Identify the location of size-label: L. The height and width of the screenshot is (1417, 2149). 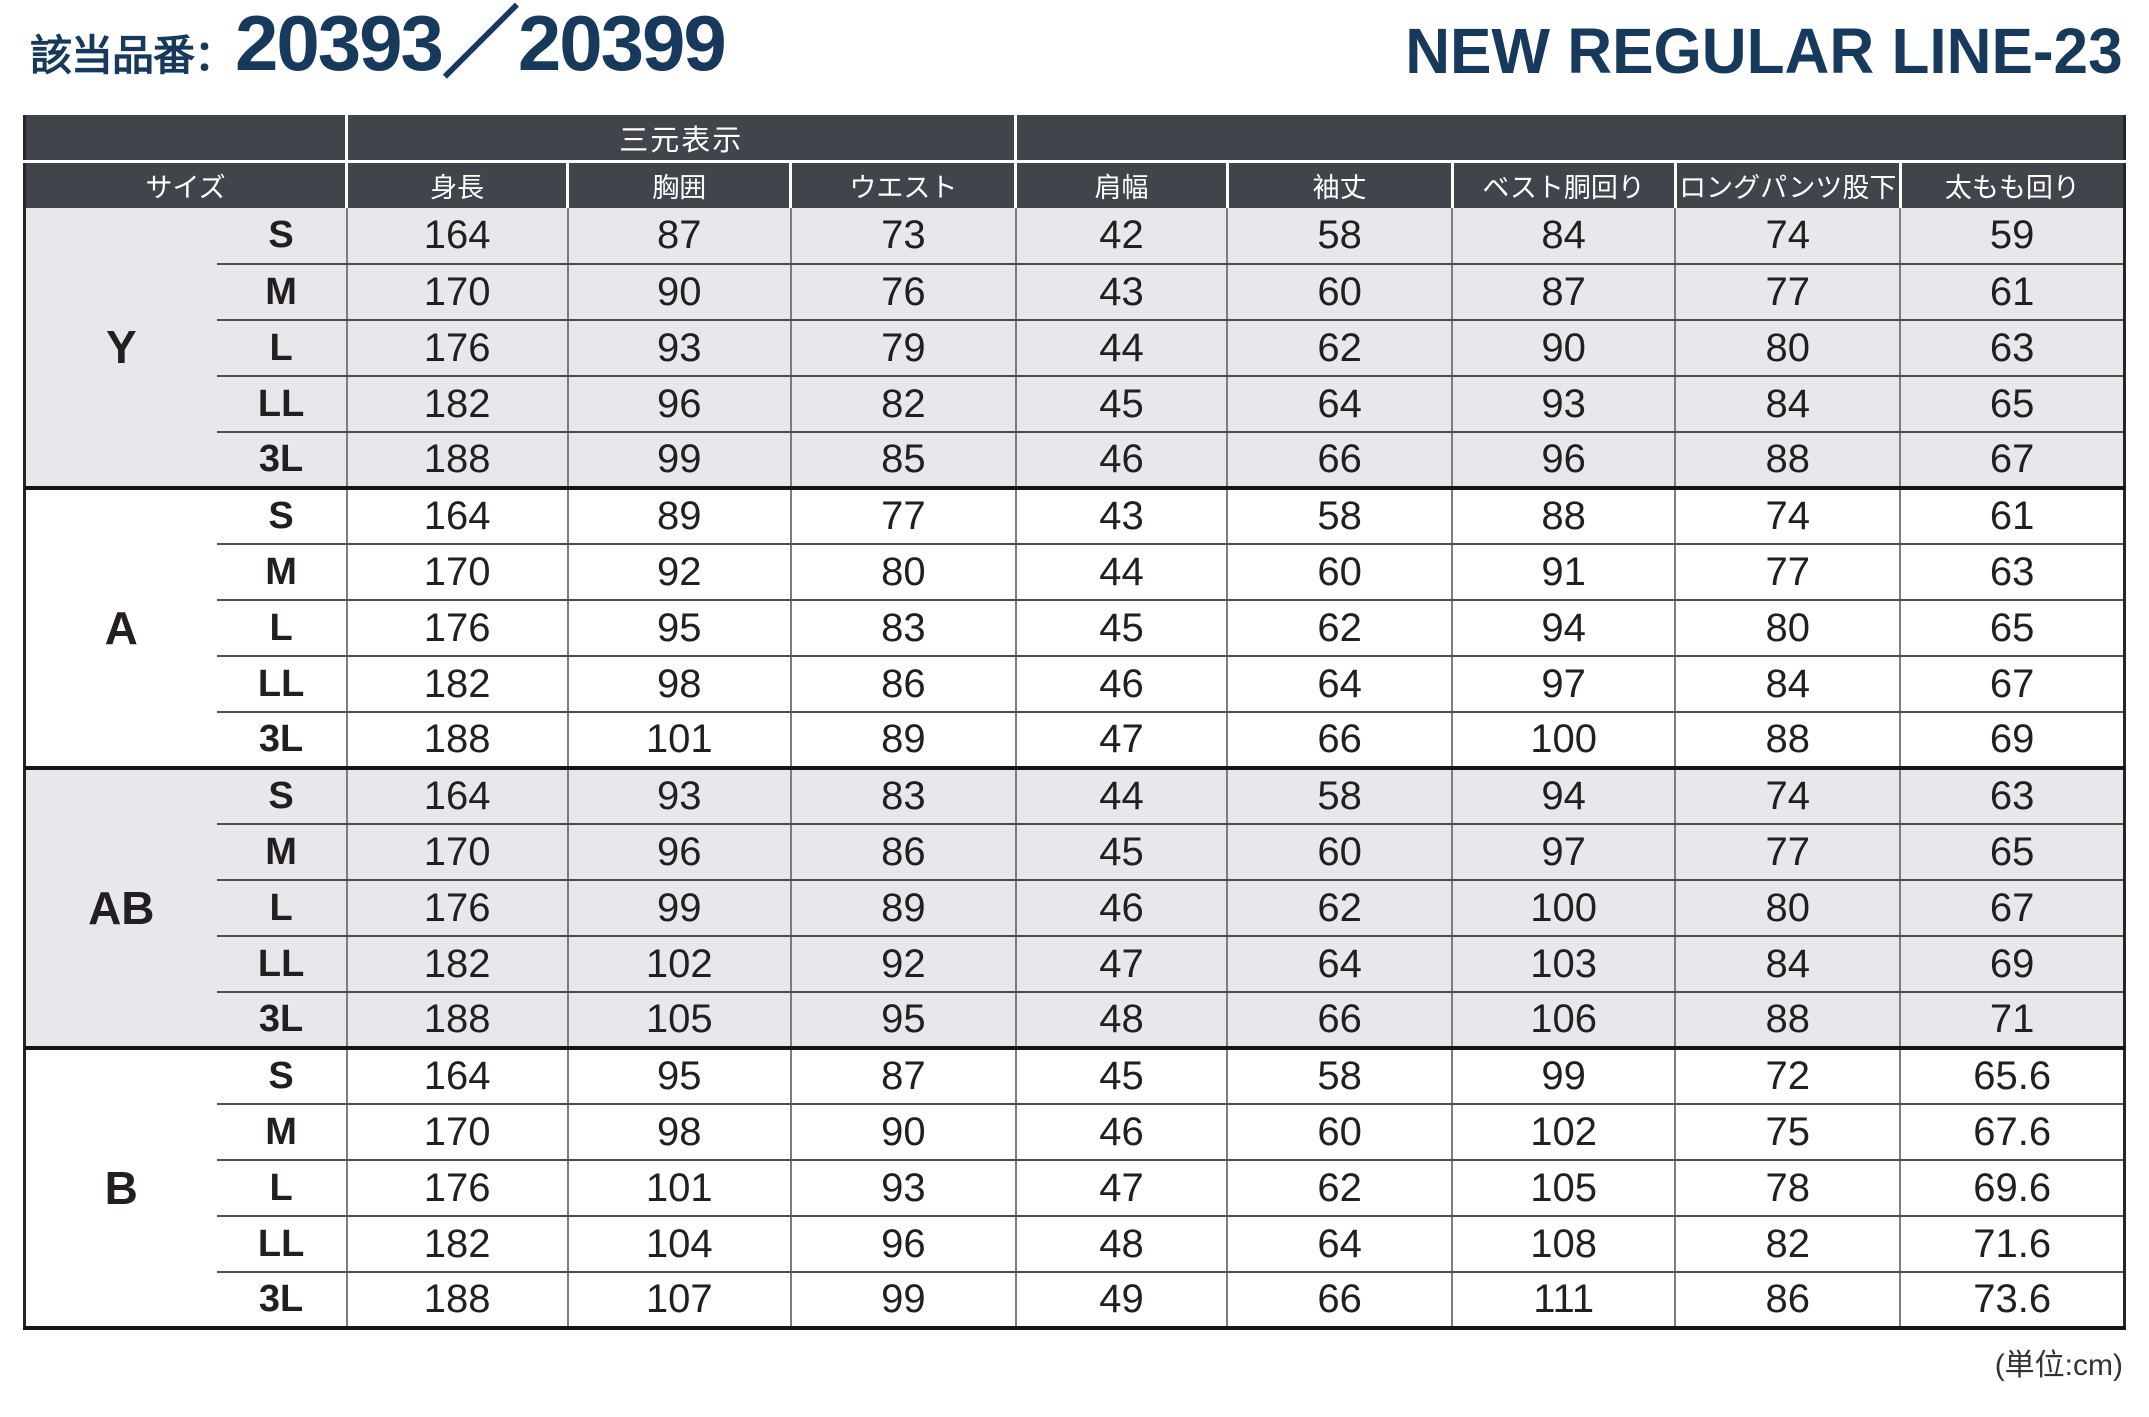
(281, 908).